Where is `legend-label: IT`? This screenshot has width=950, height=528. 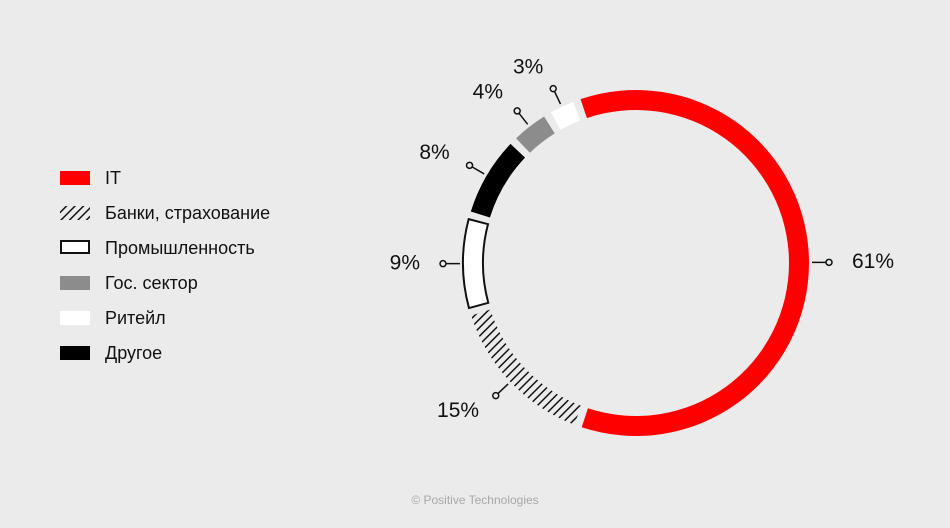 legend-label: IT is located at coordinates (113, 178).